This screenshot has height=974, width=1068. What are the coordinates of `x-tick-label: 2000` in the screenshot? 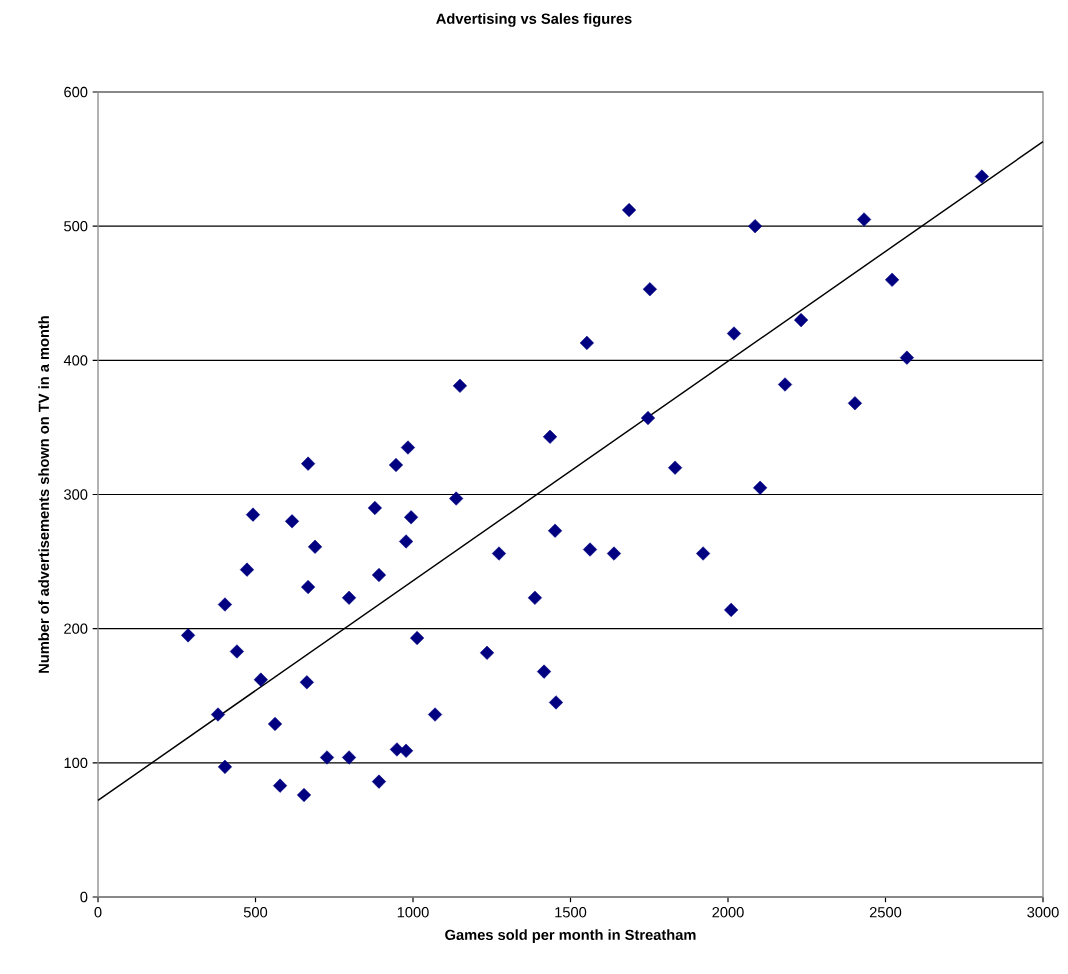 It's located at (728, 912).